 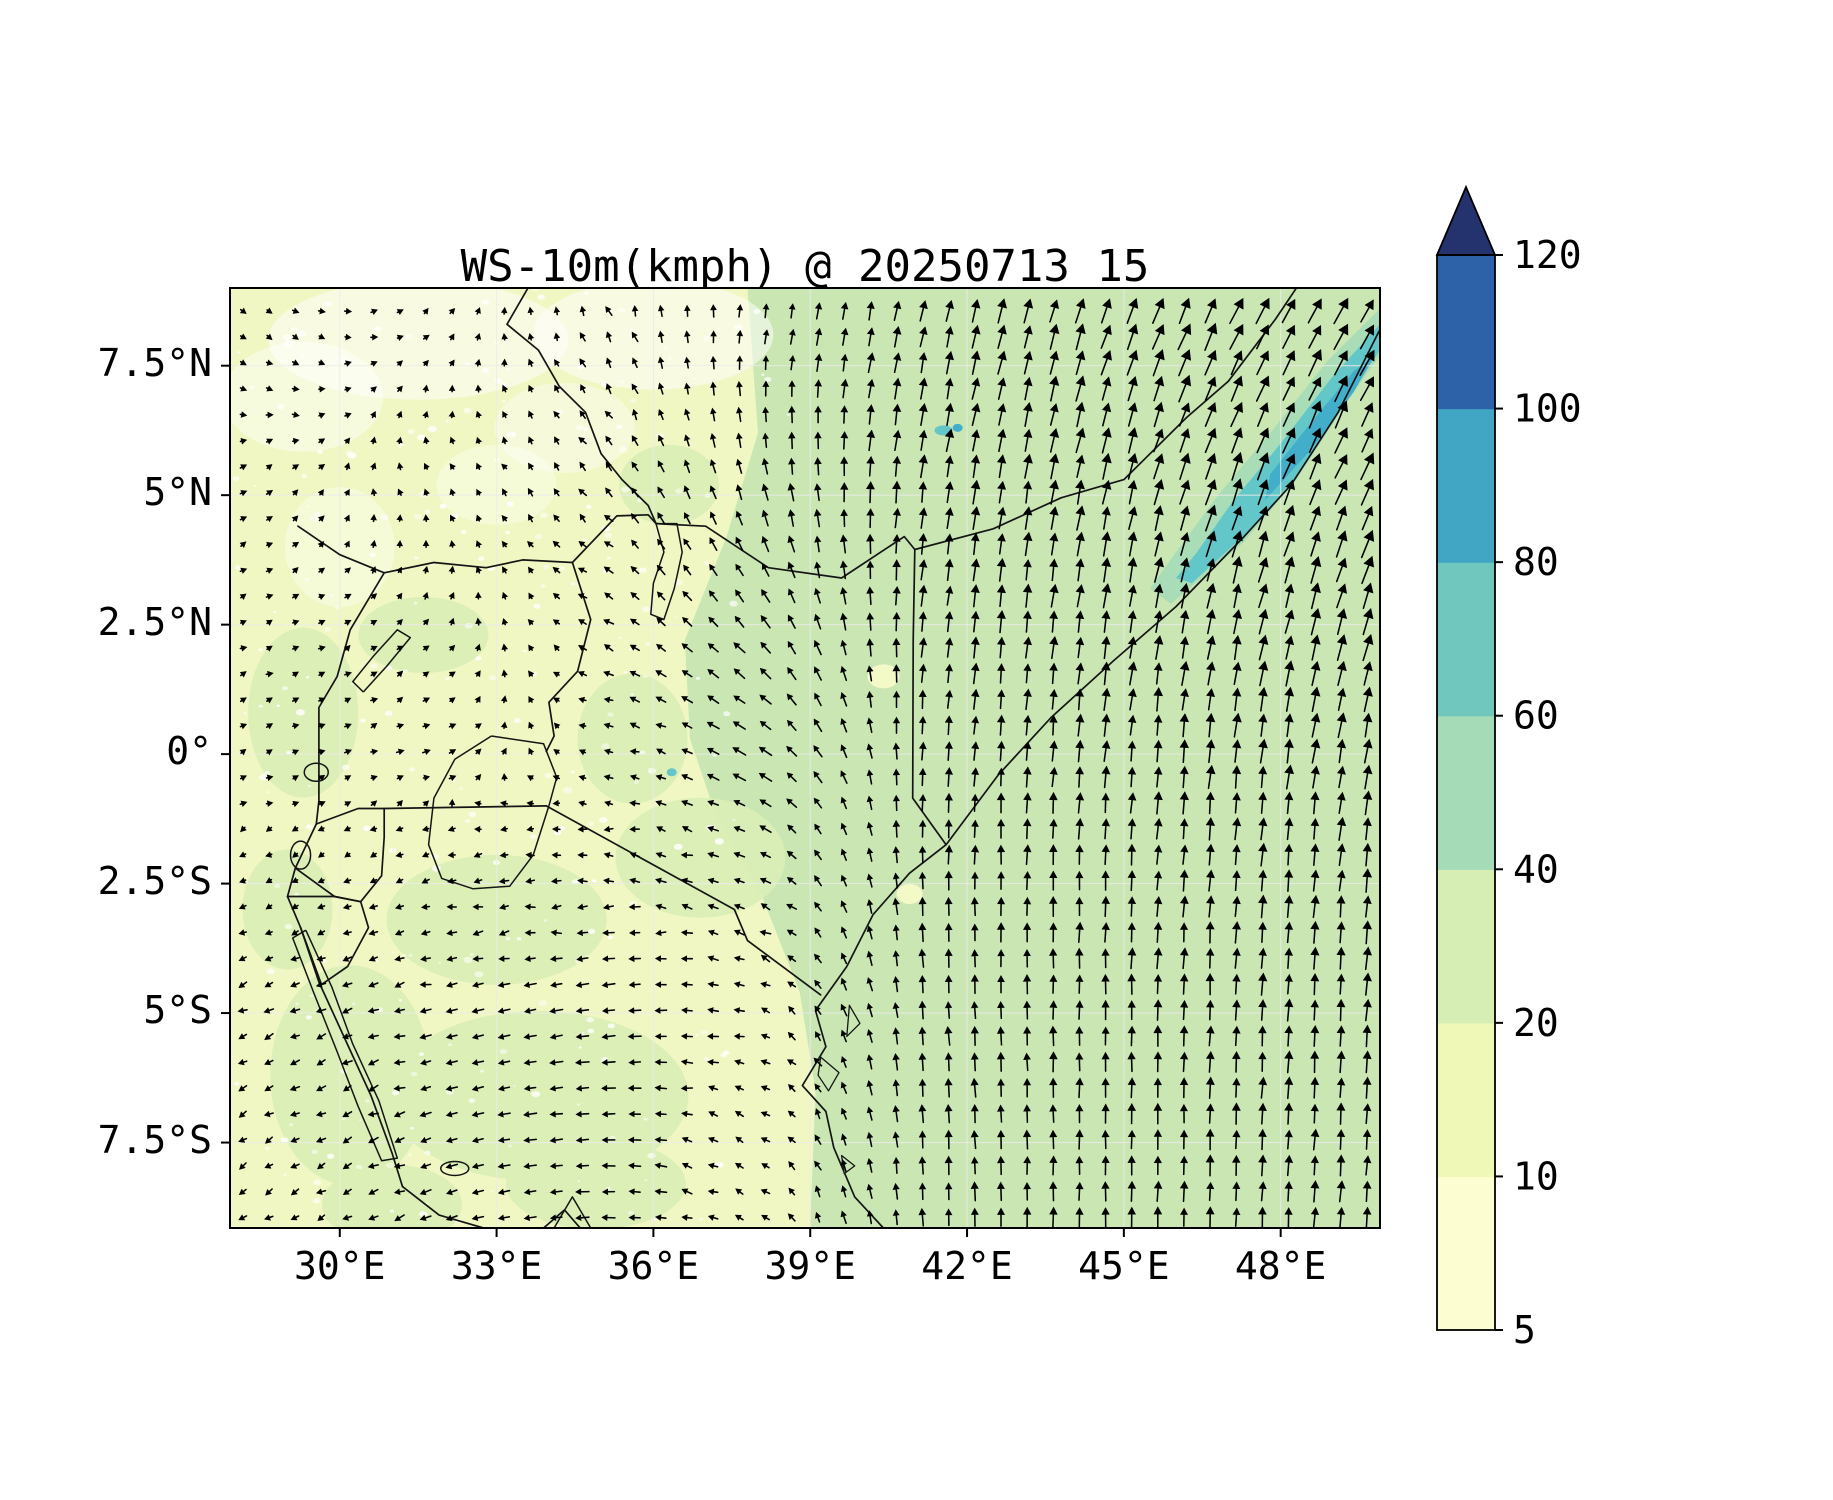 What do you see at coordinates (853, 1021) in the screenshot?
I see `island` at bounding box center [853, 1021].